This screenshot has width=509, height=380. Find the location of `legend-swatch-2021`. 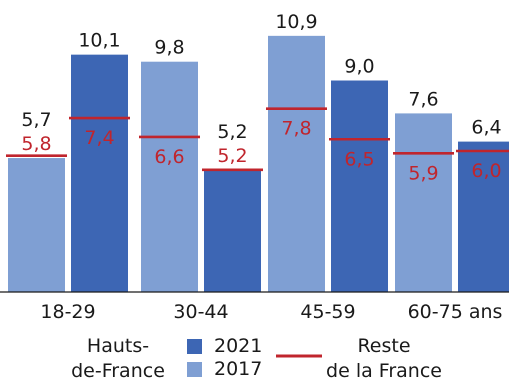

legend-swatch-2021 is located at coordinates (194, 346).